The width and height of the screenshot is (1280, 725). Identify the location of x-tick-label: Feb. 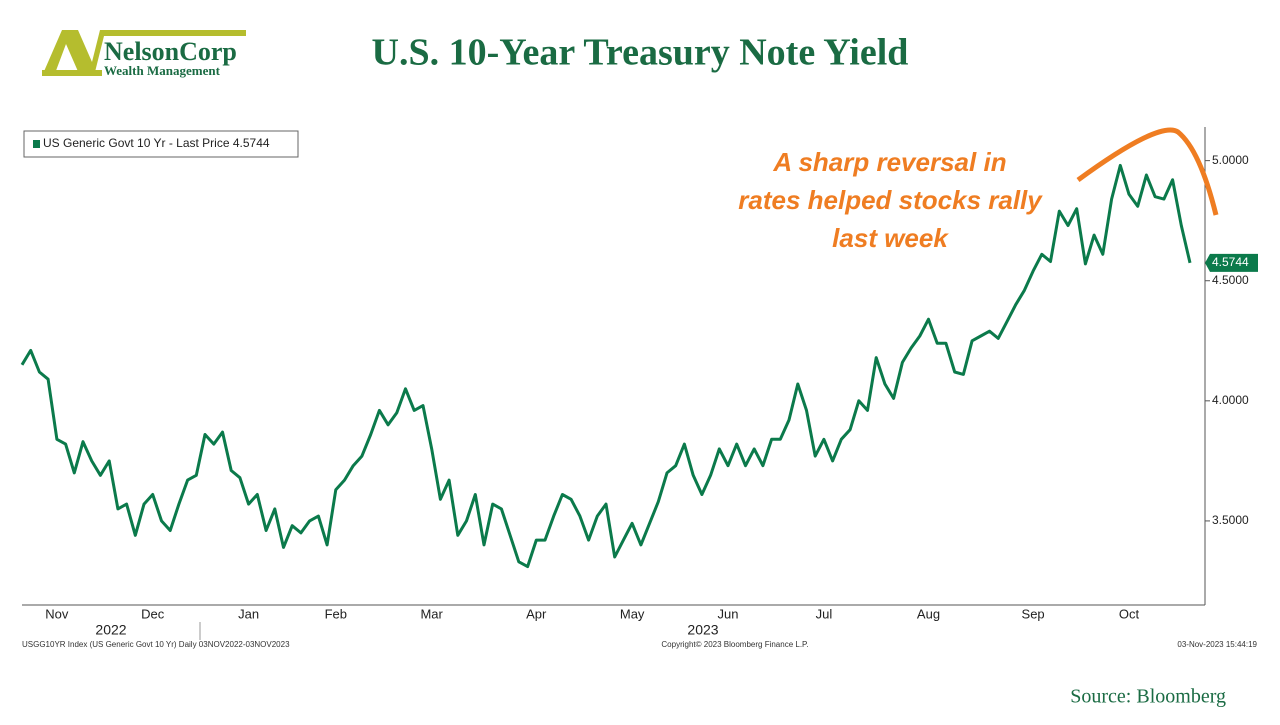
(336, 613).